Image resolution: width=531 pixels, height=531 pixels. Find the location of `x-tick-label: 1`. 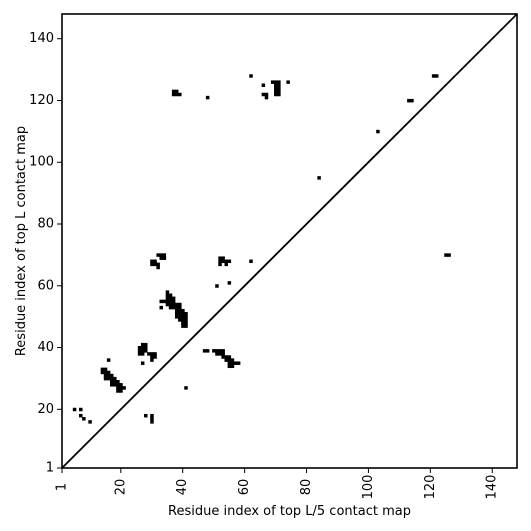

x-tick-label: 1 is located at coordinates (62, 487).